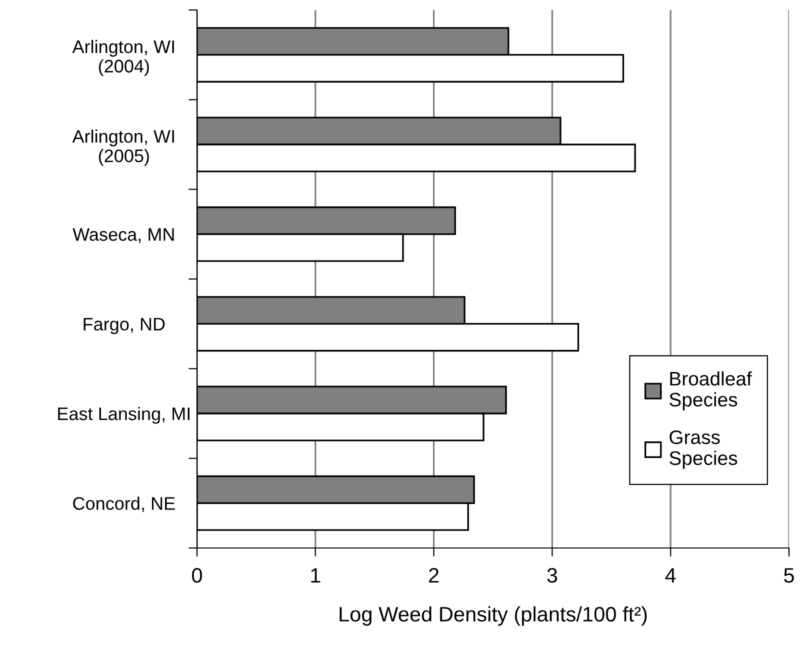 The image size is (801, 649). Describe the element at coordinates (124, 326) in the screenshot. I see `y-tick-label: Fargo, ND` at that location.